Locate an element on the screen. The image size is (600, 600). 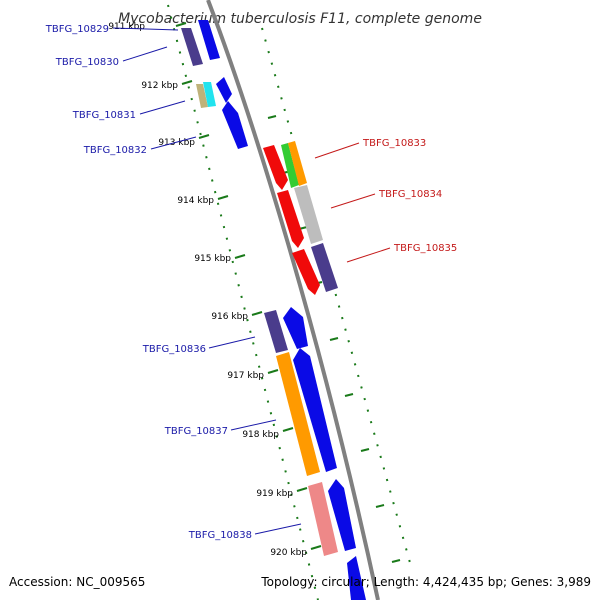
gene-feature-tbfg-10833-red is located at coordinates (275, 167).